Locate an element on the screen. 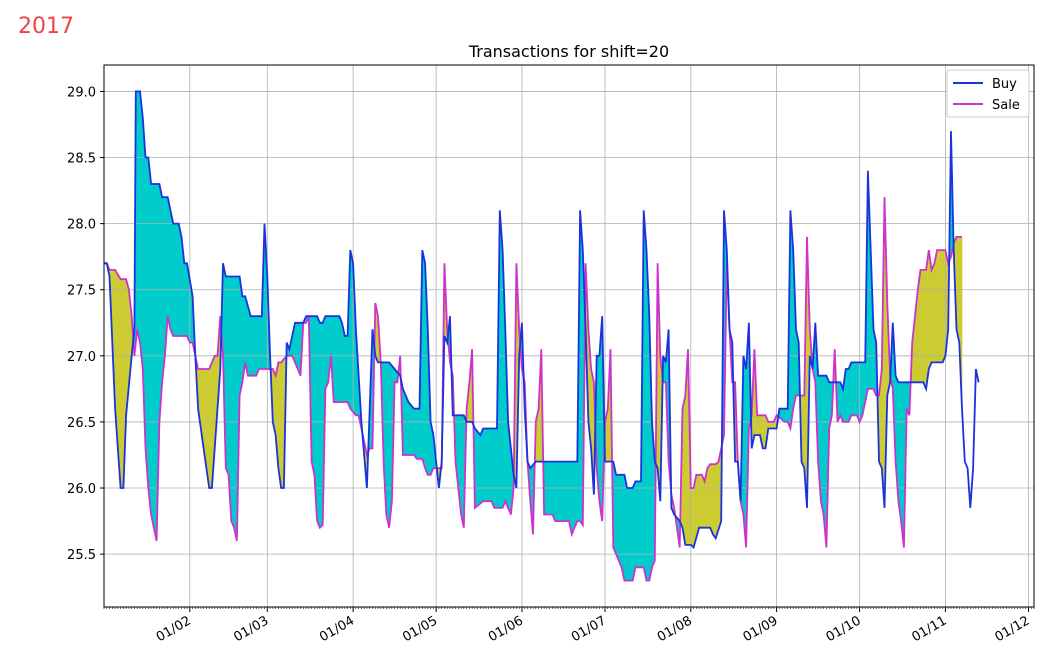 This screenshot has height=670, width=1058. legend: Buy Sale is located at coordinates (988, 93).